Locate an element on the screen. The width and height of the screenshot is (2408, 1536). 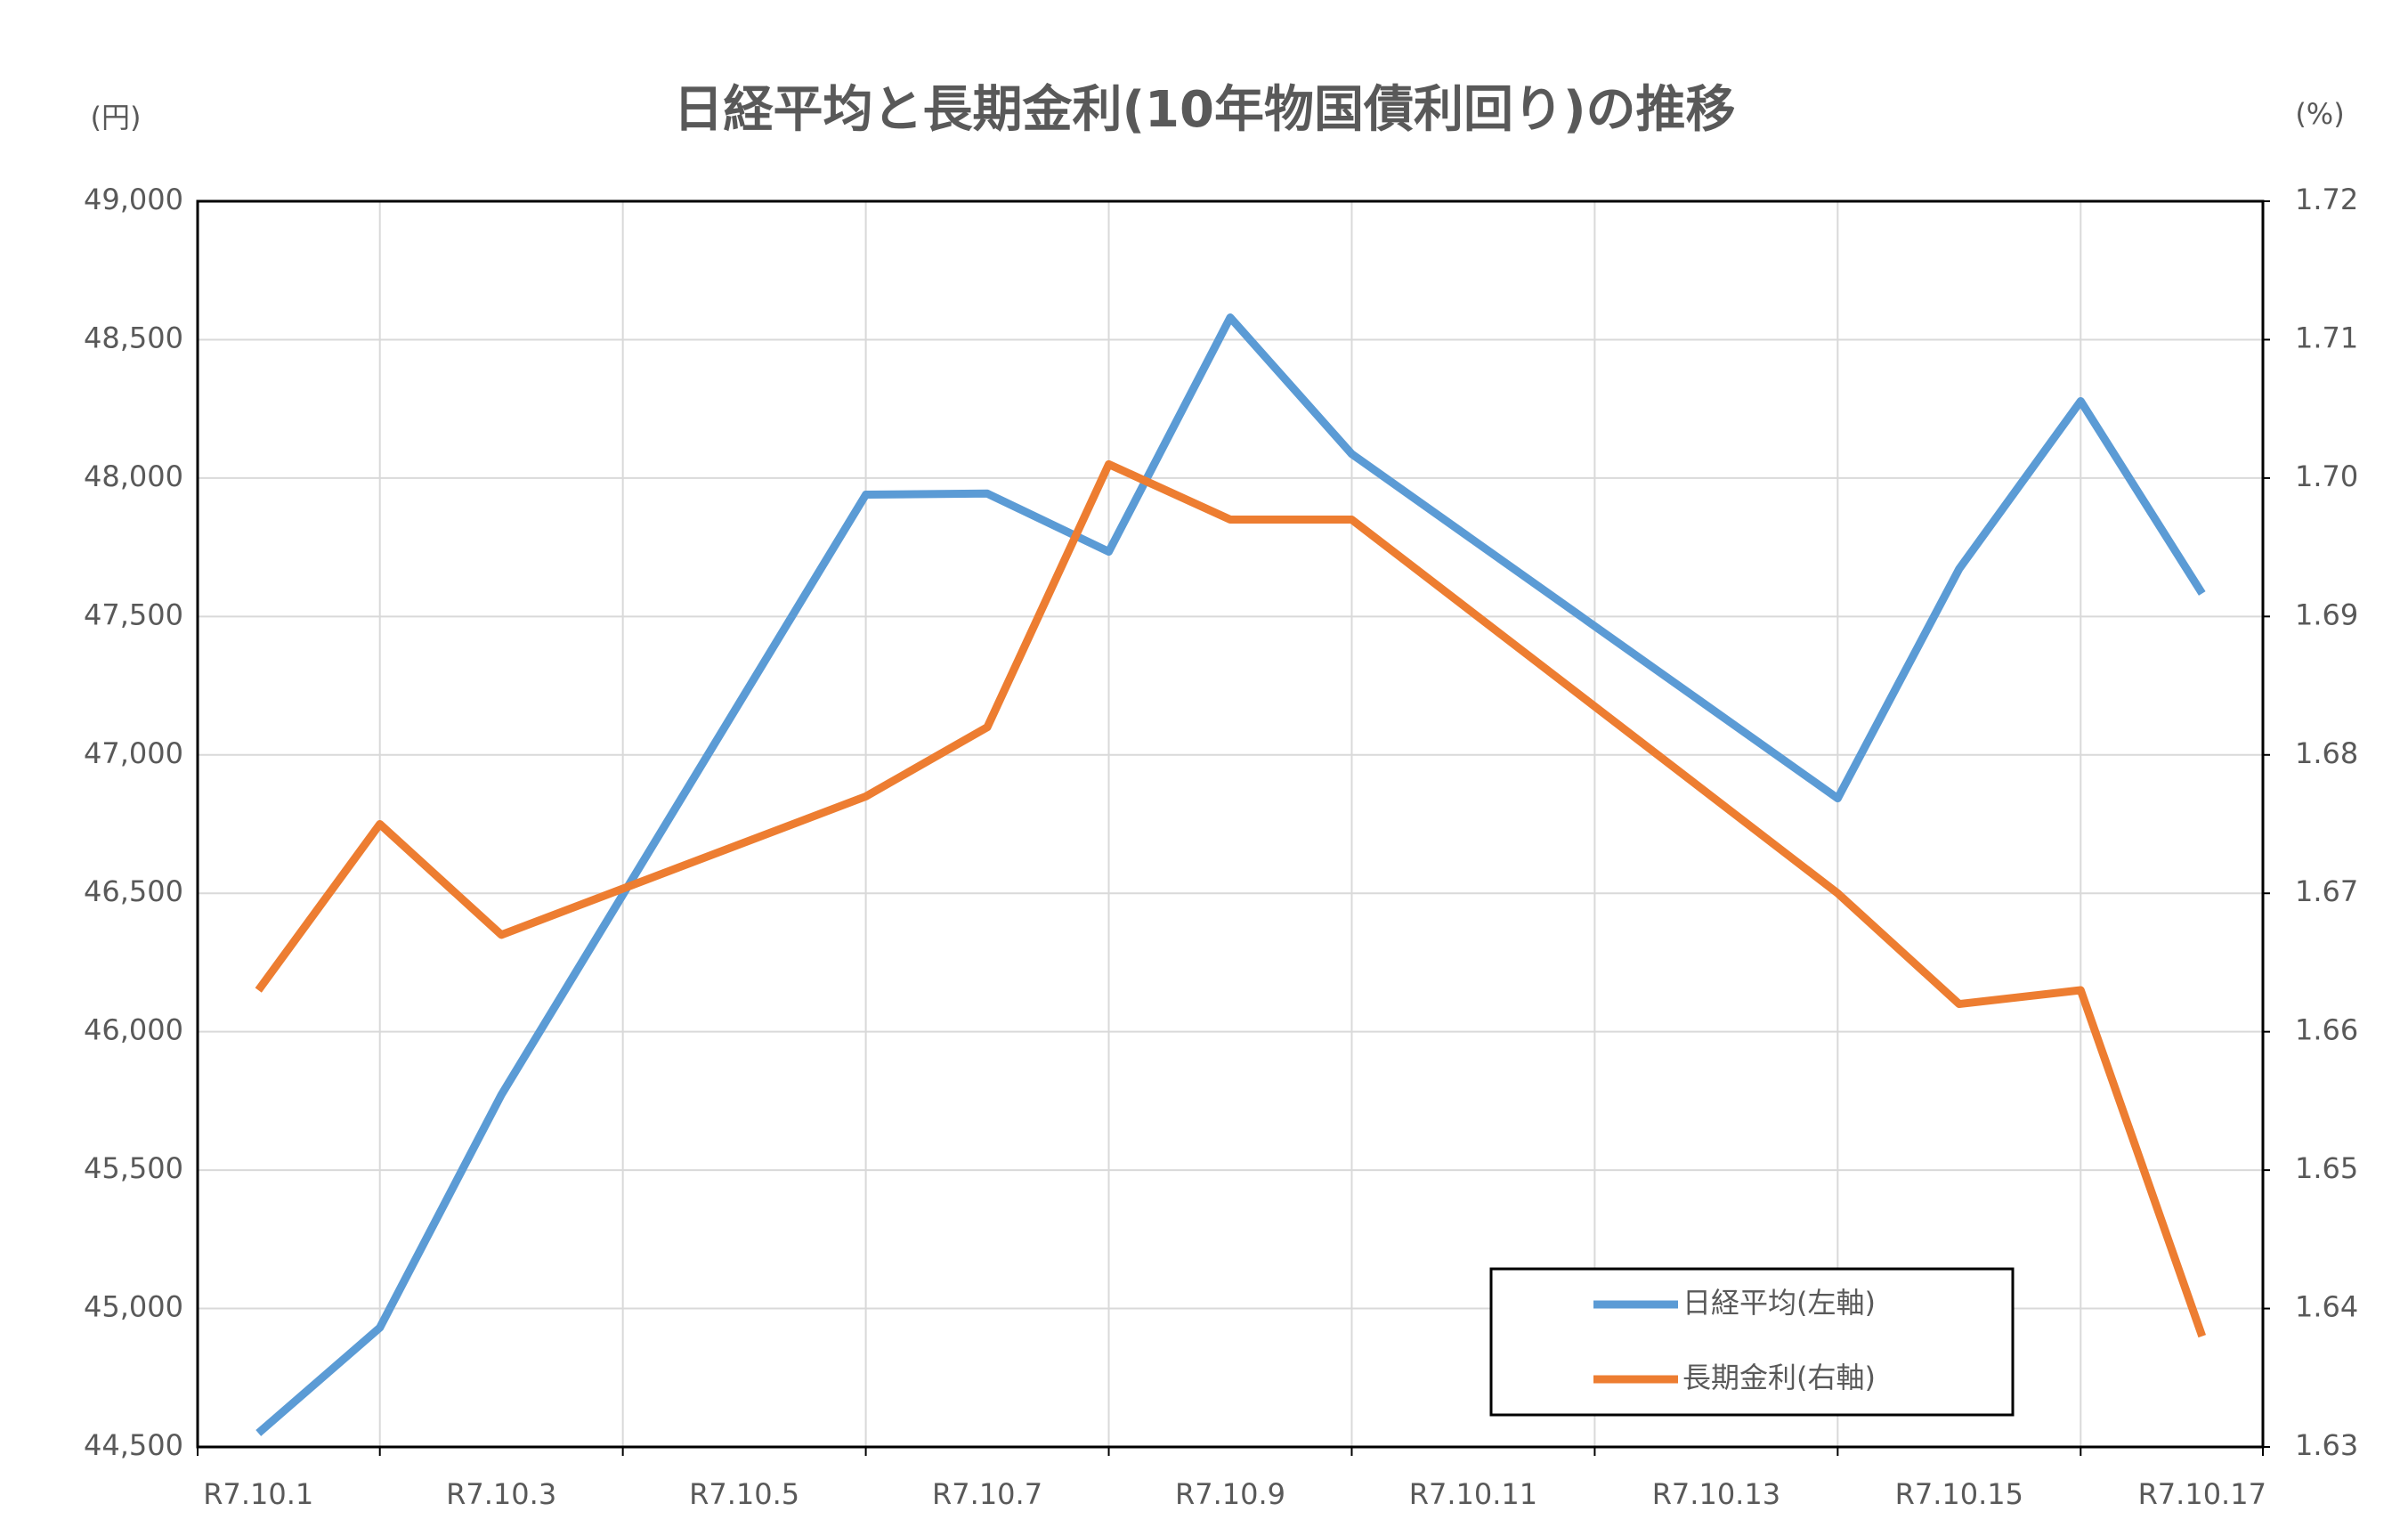
y2-tick-label: 1.71 is located at coordinates (2326, 337).